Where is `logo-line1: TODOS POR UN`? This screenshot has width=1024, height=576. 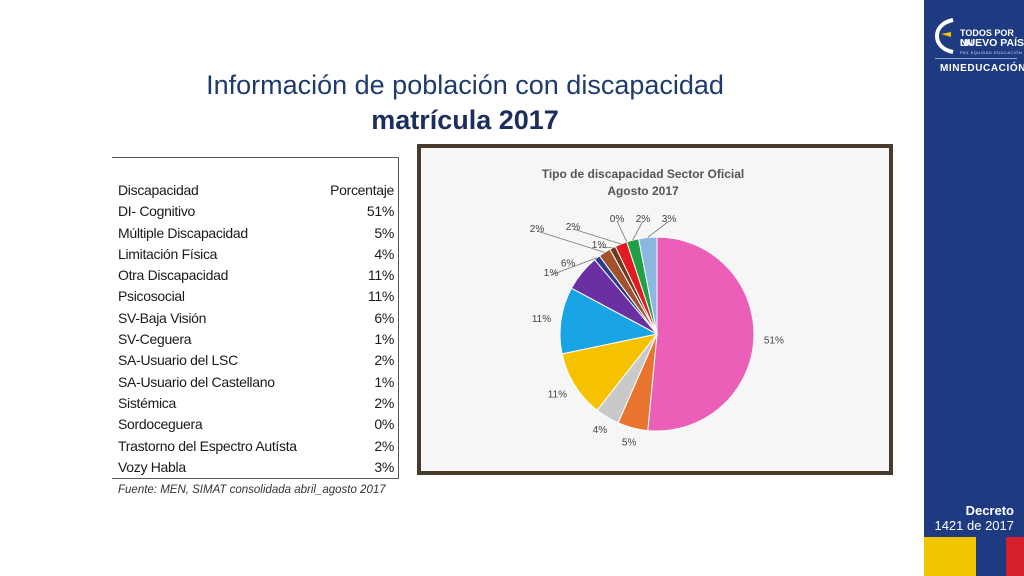
logo-line1: TODOS POR UN is located at coordinates (987, 38).